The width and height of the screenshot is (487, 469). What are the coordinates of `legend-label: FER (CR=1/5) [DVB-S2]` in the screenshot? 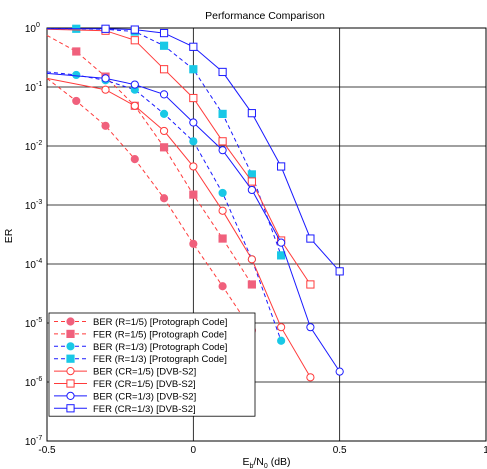 It's located at (144, 384).